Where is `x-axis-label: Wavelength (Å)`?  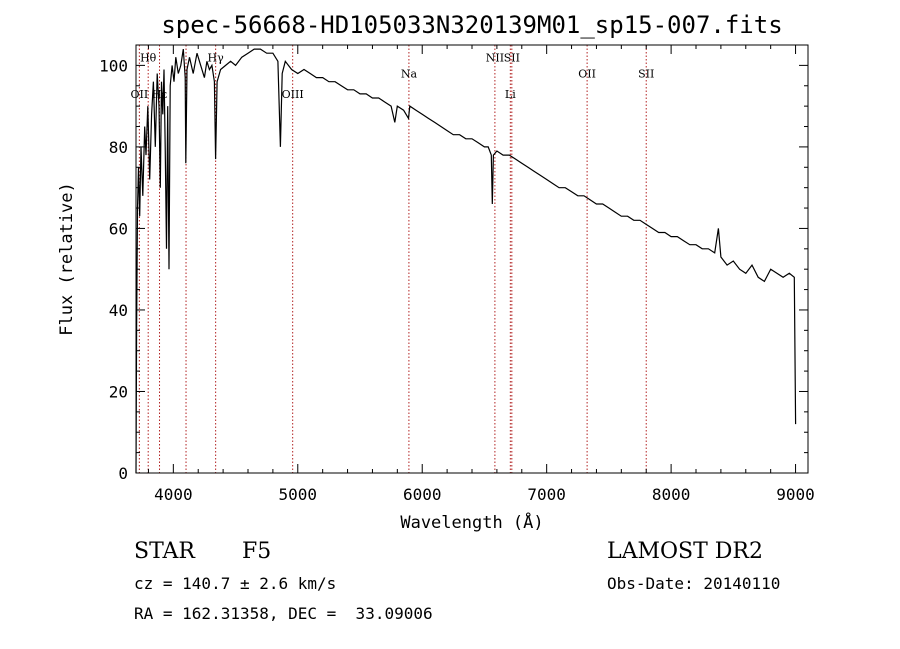
x-axis-label: Wavelength (Å) is located at coordinates (471, 522).